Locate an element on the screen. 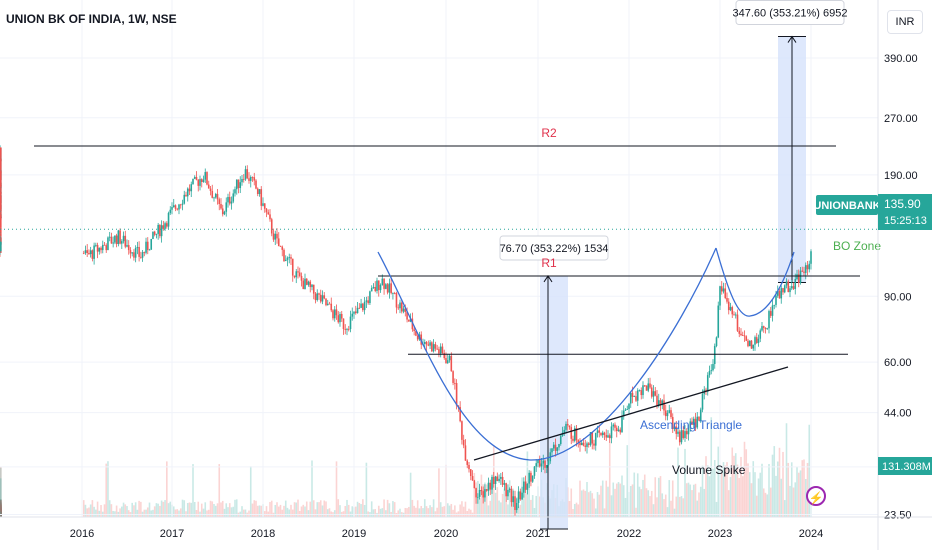  time-axis: 2016 2017 2018 2019 2020 2021 2022 2023 2024 is located at coordinates (466, 528).